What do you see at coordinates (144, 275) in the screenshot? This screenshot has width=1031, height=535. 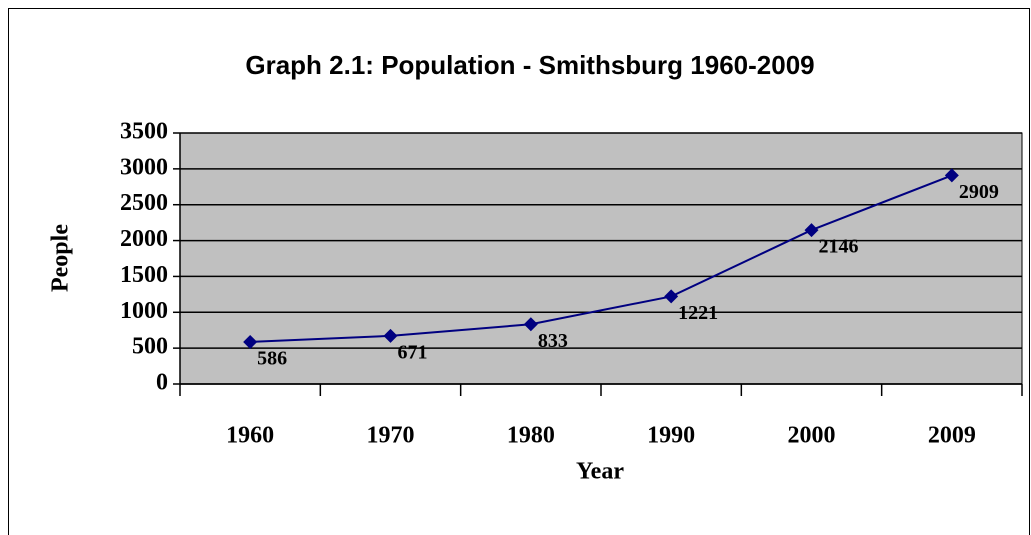 I see `y-tick-label: 1500` at bounding box center [144, 275].